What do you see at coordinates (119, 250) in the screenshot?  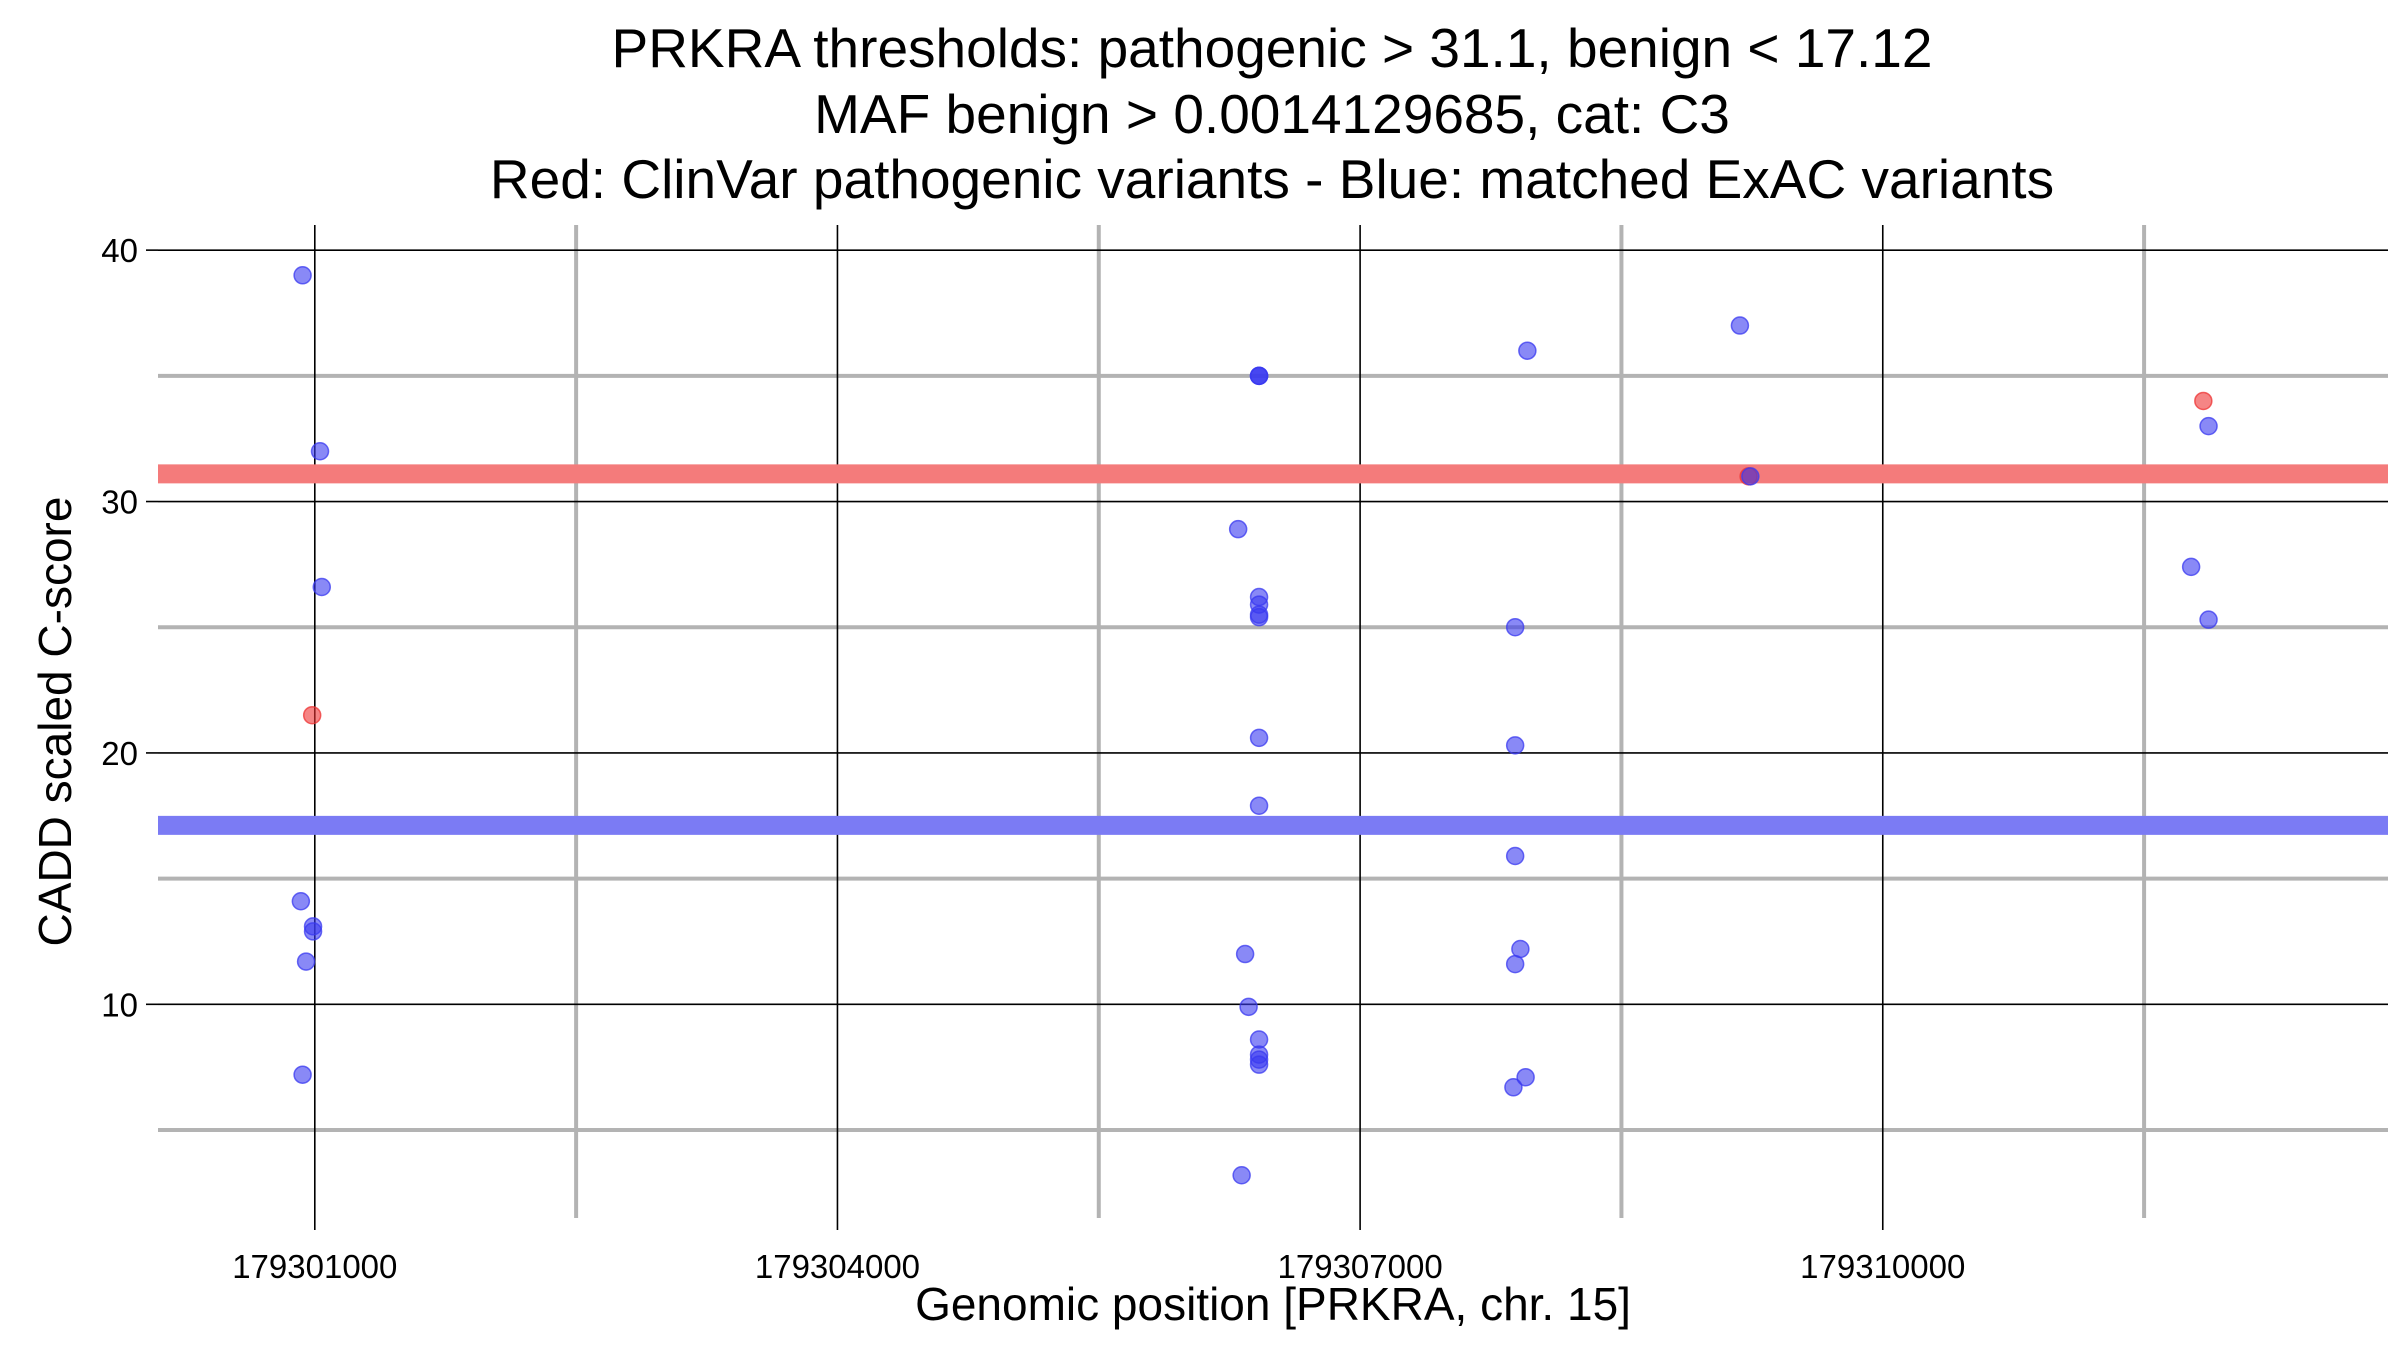 I see `y-tick-label: 40` at bounding box center [119, 250].